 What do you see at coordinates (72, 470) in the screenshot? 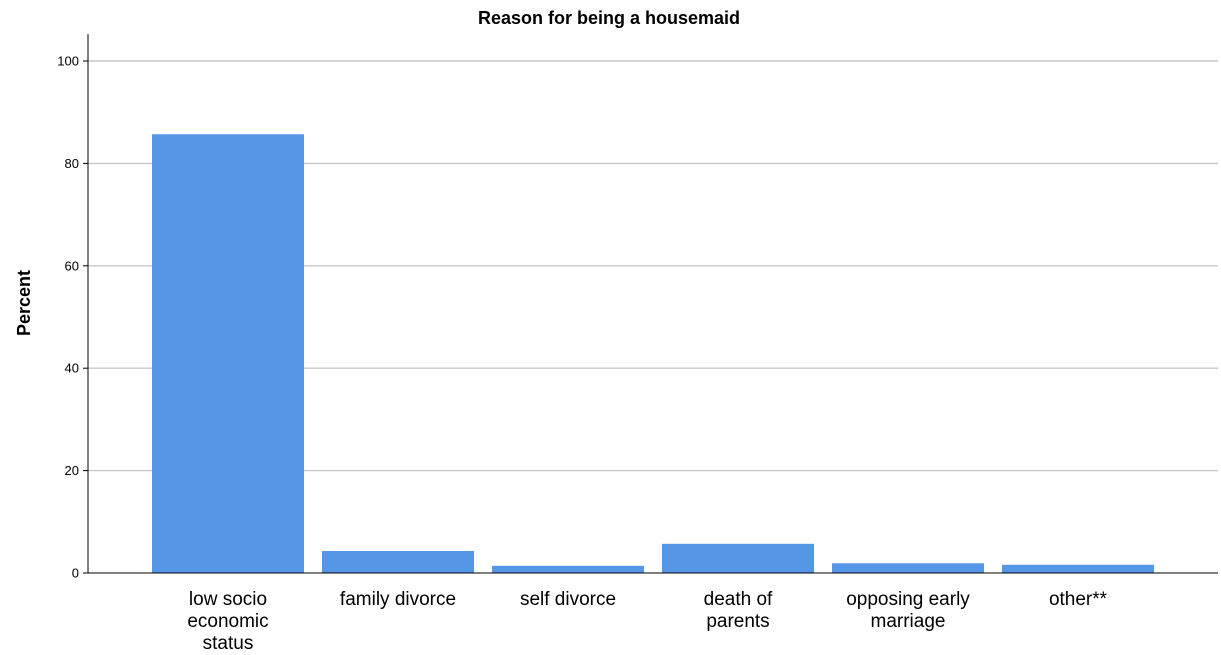
I see `y-tick-label: 20` at bounding box center [72, 470].